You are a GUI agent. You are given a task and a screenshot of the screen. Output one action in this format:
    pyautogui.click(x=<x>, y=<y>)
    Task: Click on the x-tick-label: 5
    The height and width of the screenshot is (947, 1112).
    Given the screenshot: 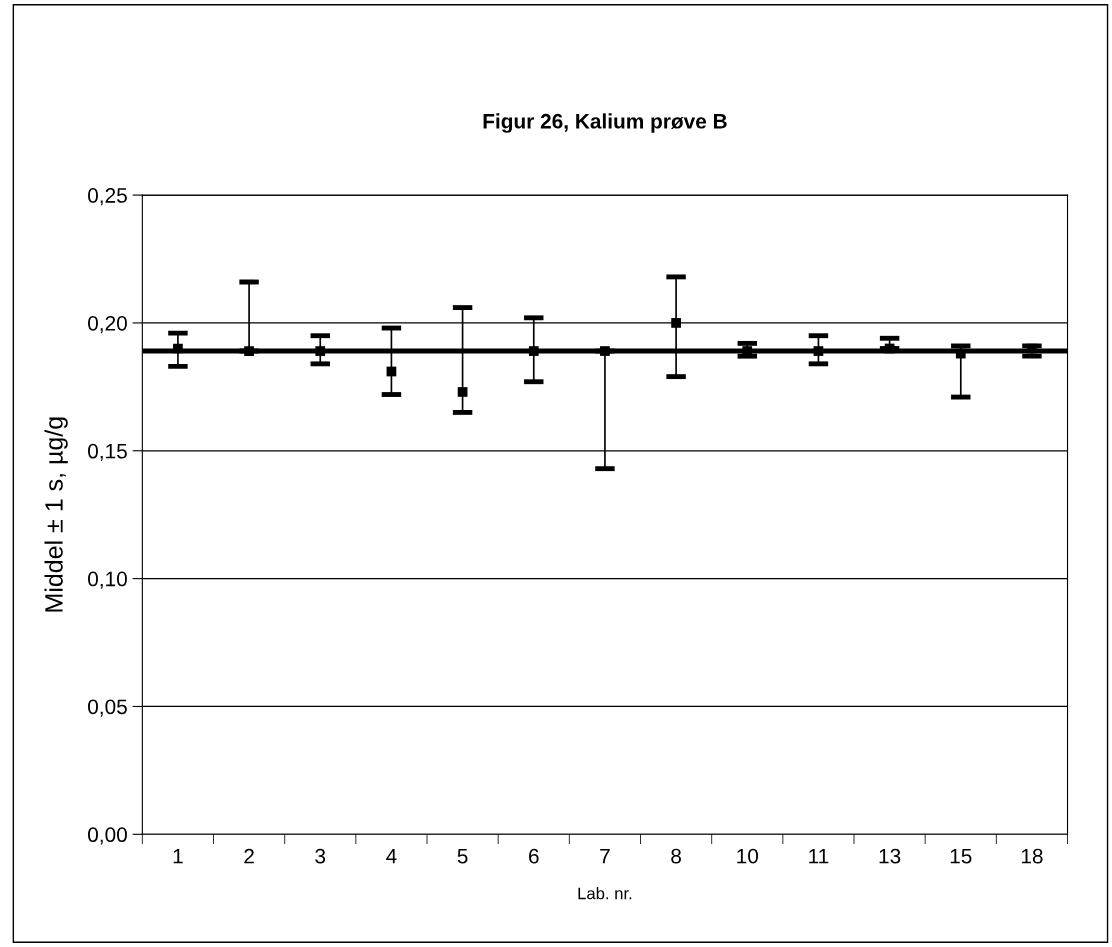 What is the action you would take?
    pyautogui.click(x=462, y=856)
    